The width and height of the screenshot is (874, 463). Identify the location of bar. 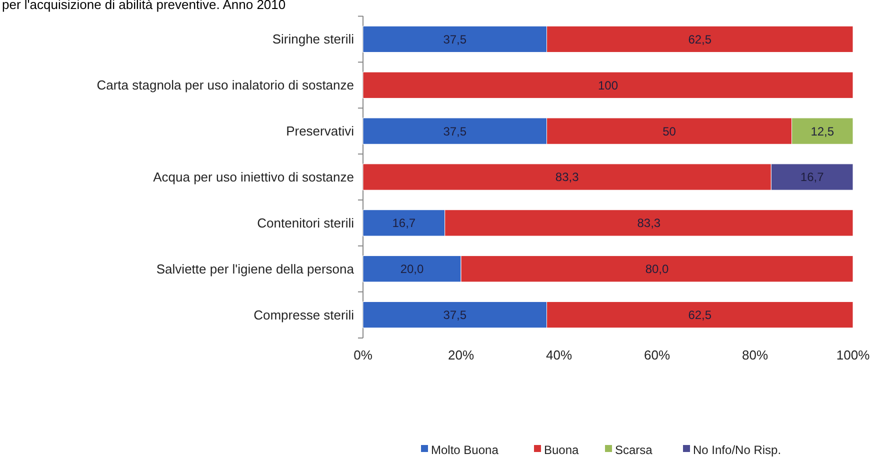
(608, 85).